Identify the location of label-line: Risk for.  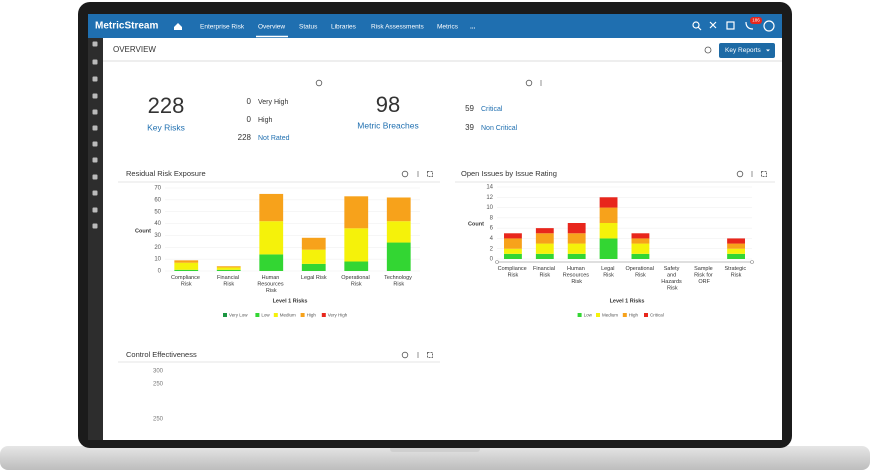
(704, 276).